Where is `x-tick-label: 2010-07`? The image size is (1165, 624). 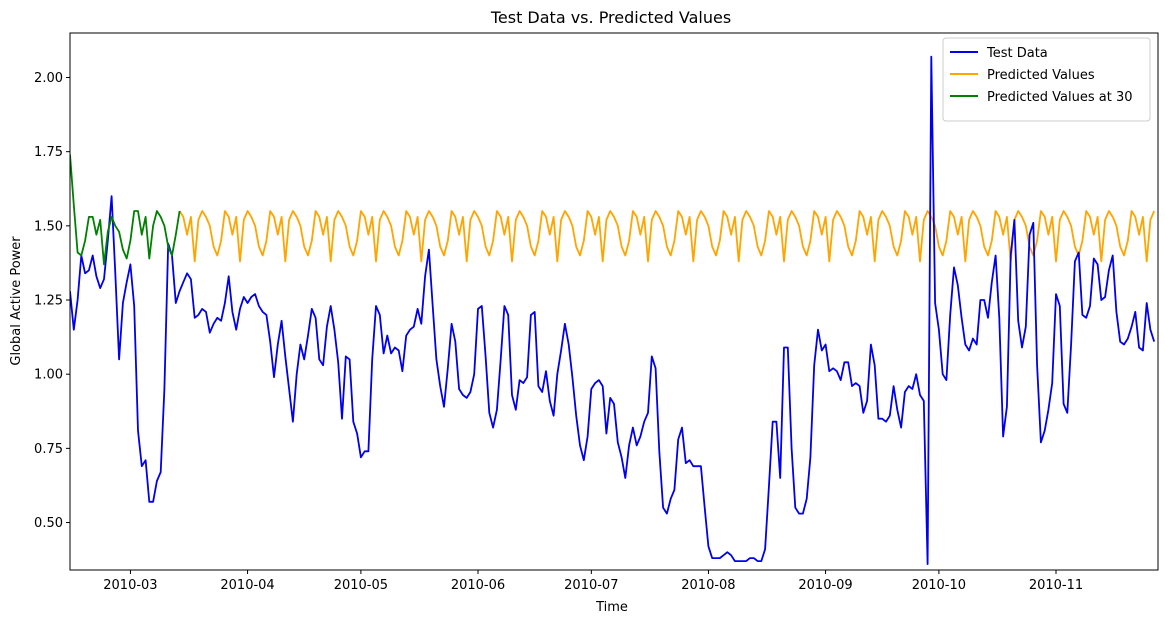
x-tick-label: 2010-07 is located at coordinates (591, 585).